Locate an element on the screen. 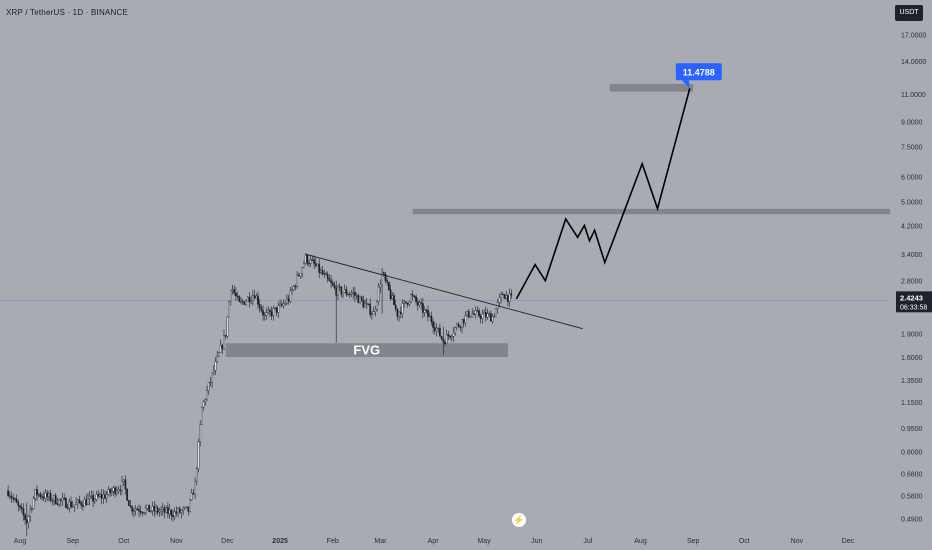 The height and width of the screenshot is (550, 932). currency-badge: USDT is located at coordinates (909, 13).